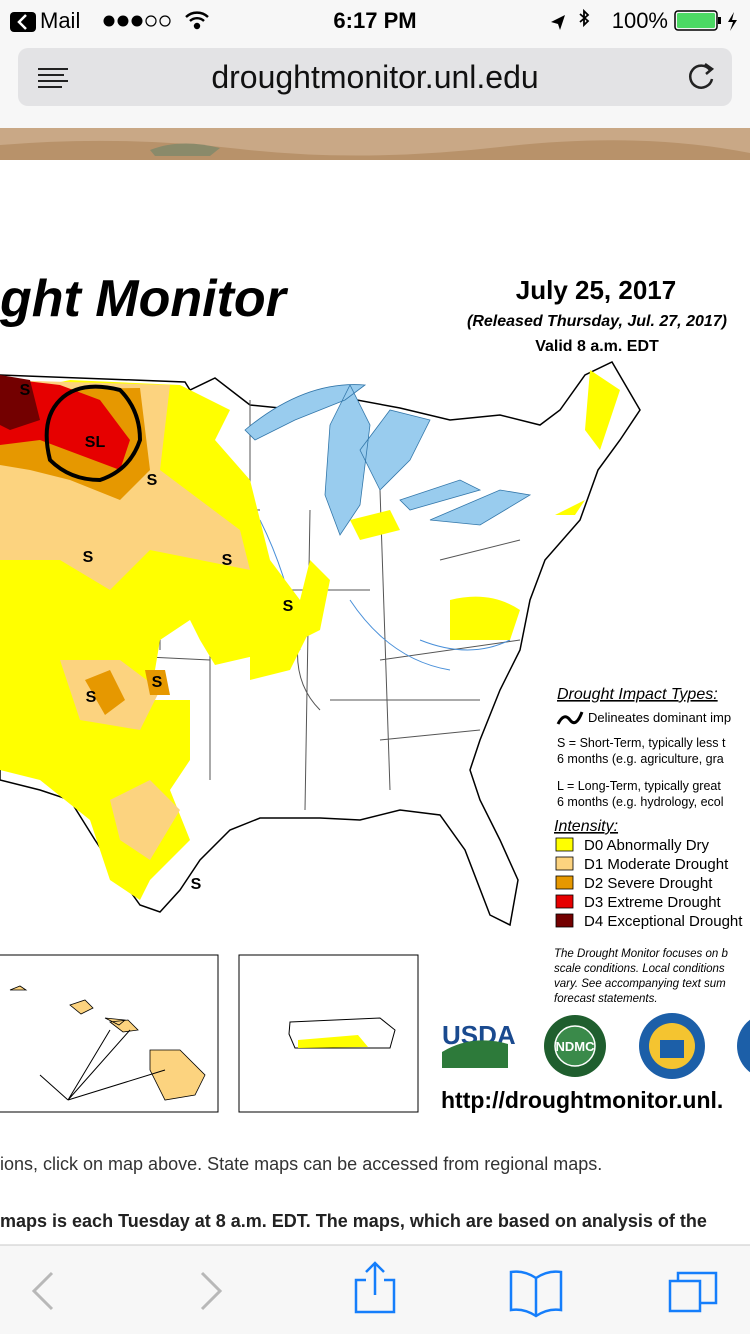 This screenshot has height=1334, width=750. Describe the element at coordinates (95, 442) in the screenshot. I see `impact-label: SL` at that location.